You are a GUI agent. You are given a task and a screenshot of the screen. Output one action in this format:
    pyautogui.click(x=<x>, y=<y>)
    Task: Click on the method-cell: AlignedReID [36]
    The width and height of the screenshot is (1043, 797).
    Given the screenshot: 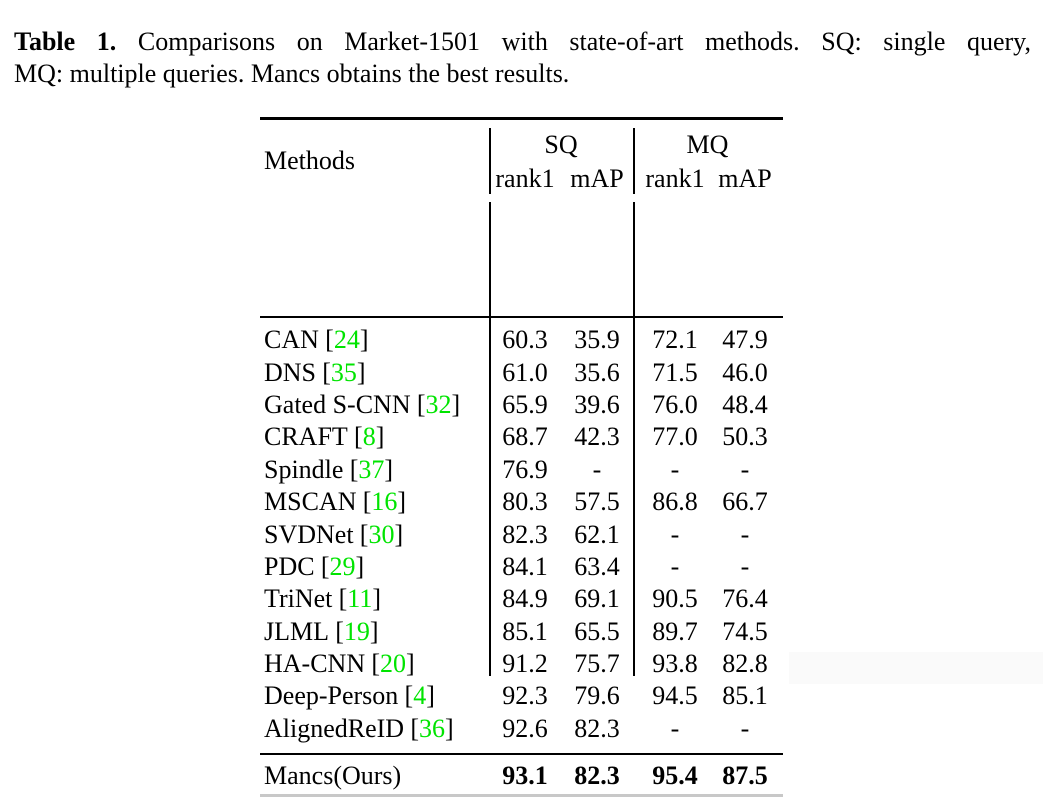 What is the action you would take?
    pyautogui.click(x=374, y=729)
    